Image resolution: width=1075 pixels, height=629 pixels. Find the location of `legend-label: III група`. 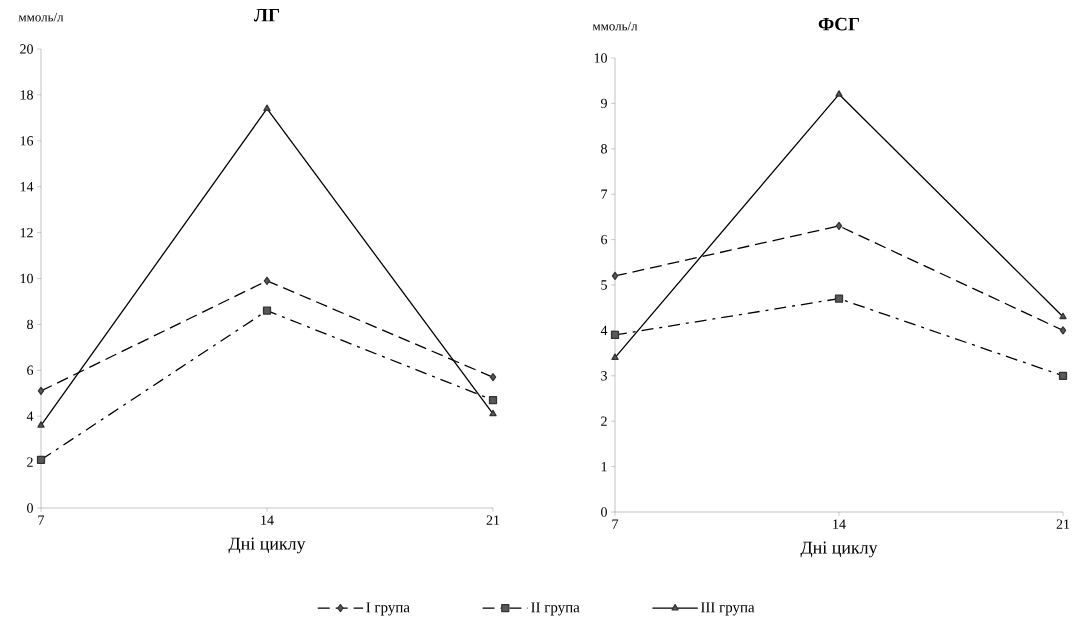

legend-label: III група is located at coordinates (727, 609).